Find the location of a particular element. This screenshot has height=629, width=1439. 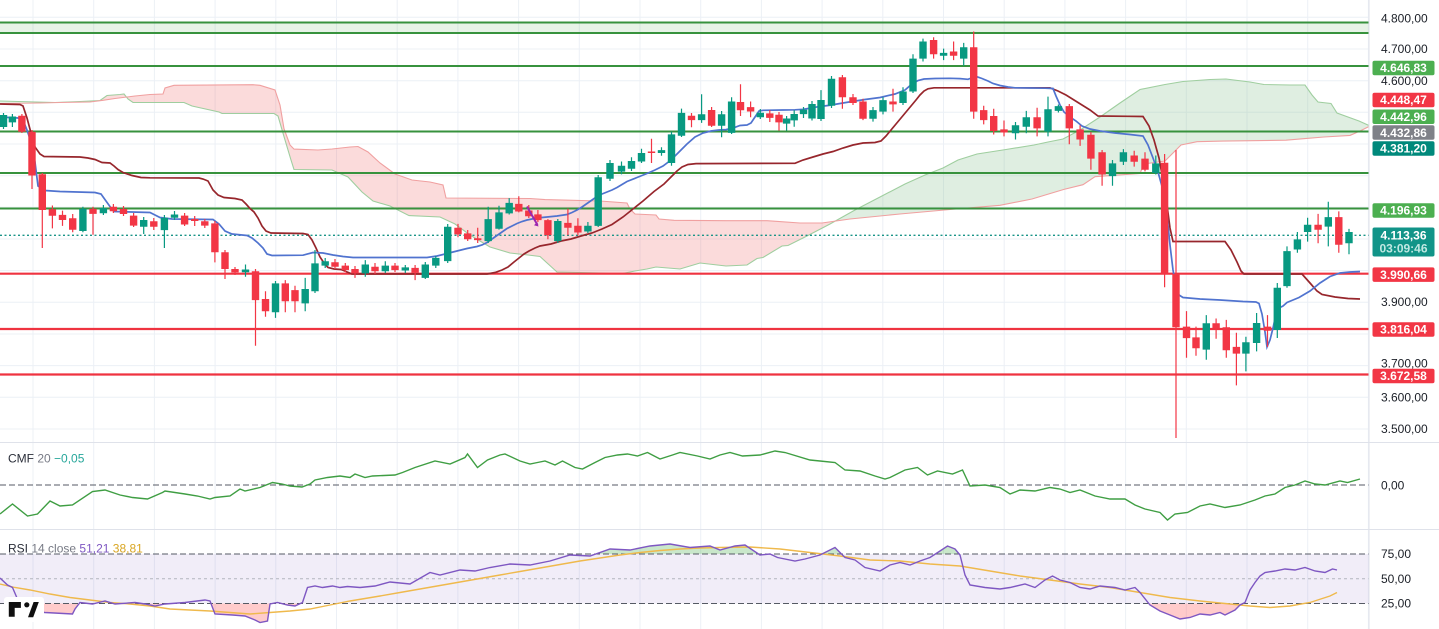

svg-text: 75,00 is located at coordinates (1396, 554).